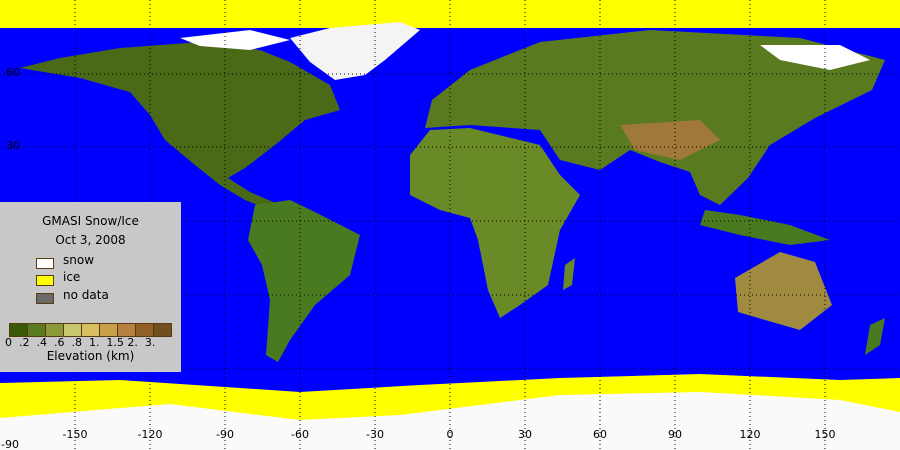 This screenshot has height=450, width=900. I want to click on indonesia, so click(765, 227).